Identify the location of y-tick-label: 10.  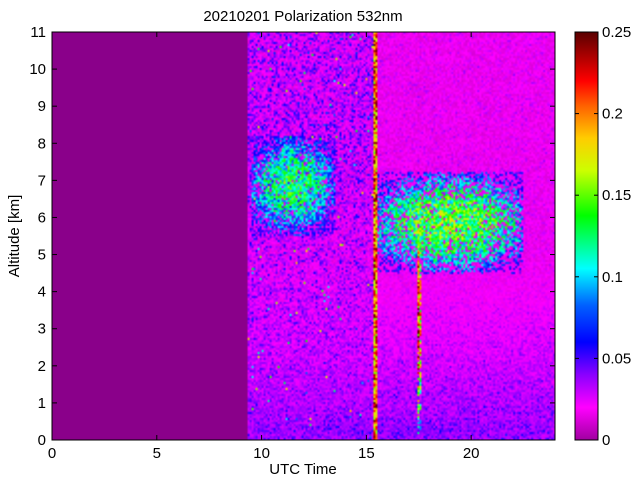
(37, 69).